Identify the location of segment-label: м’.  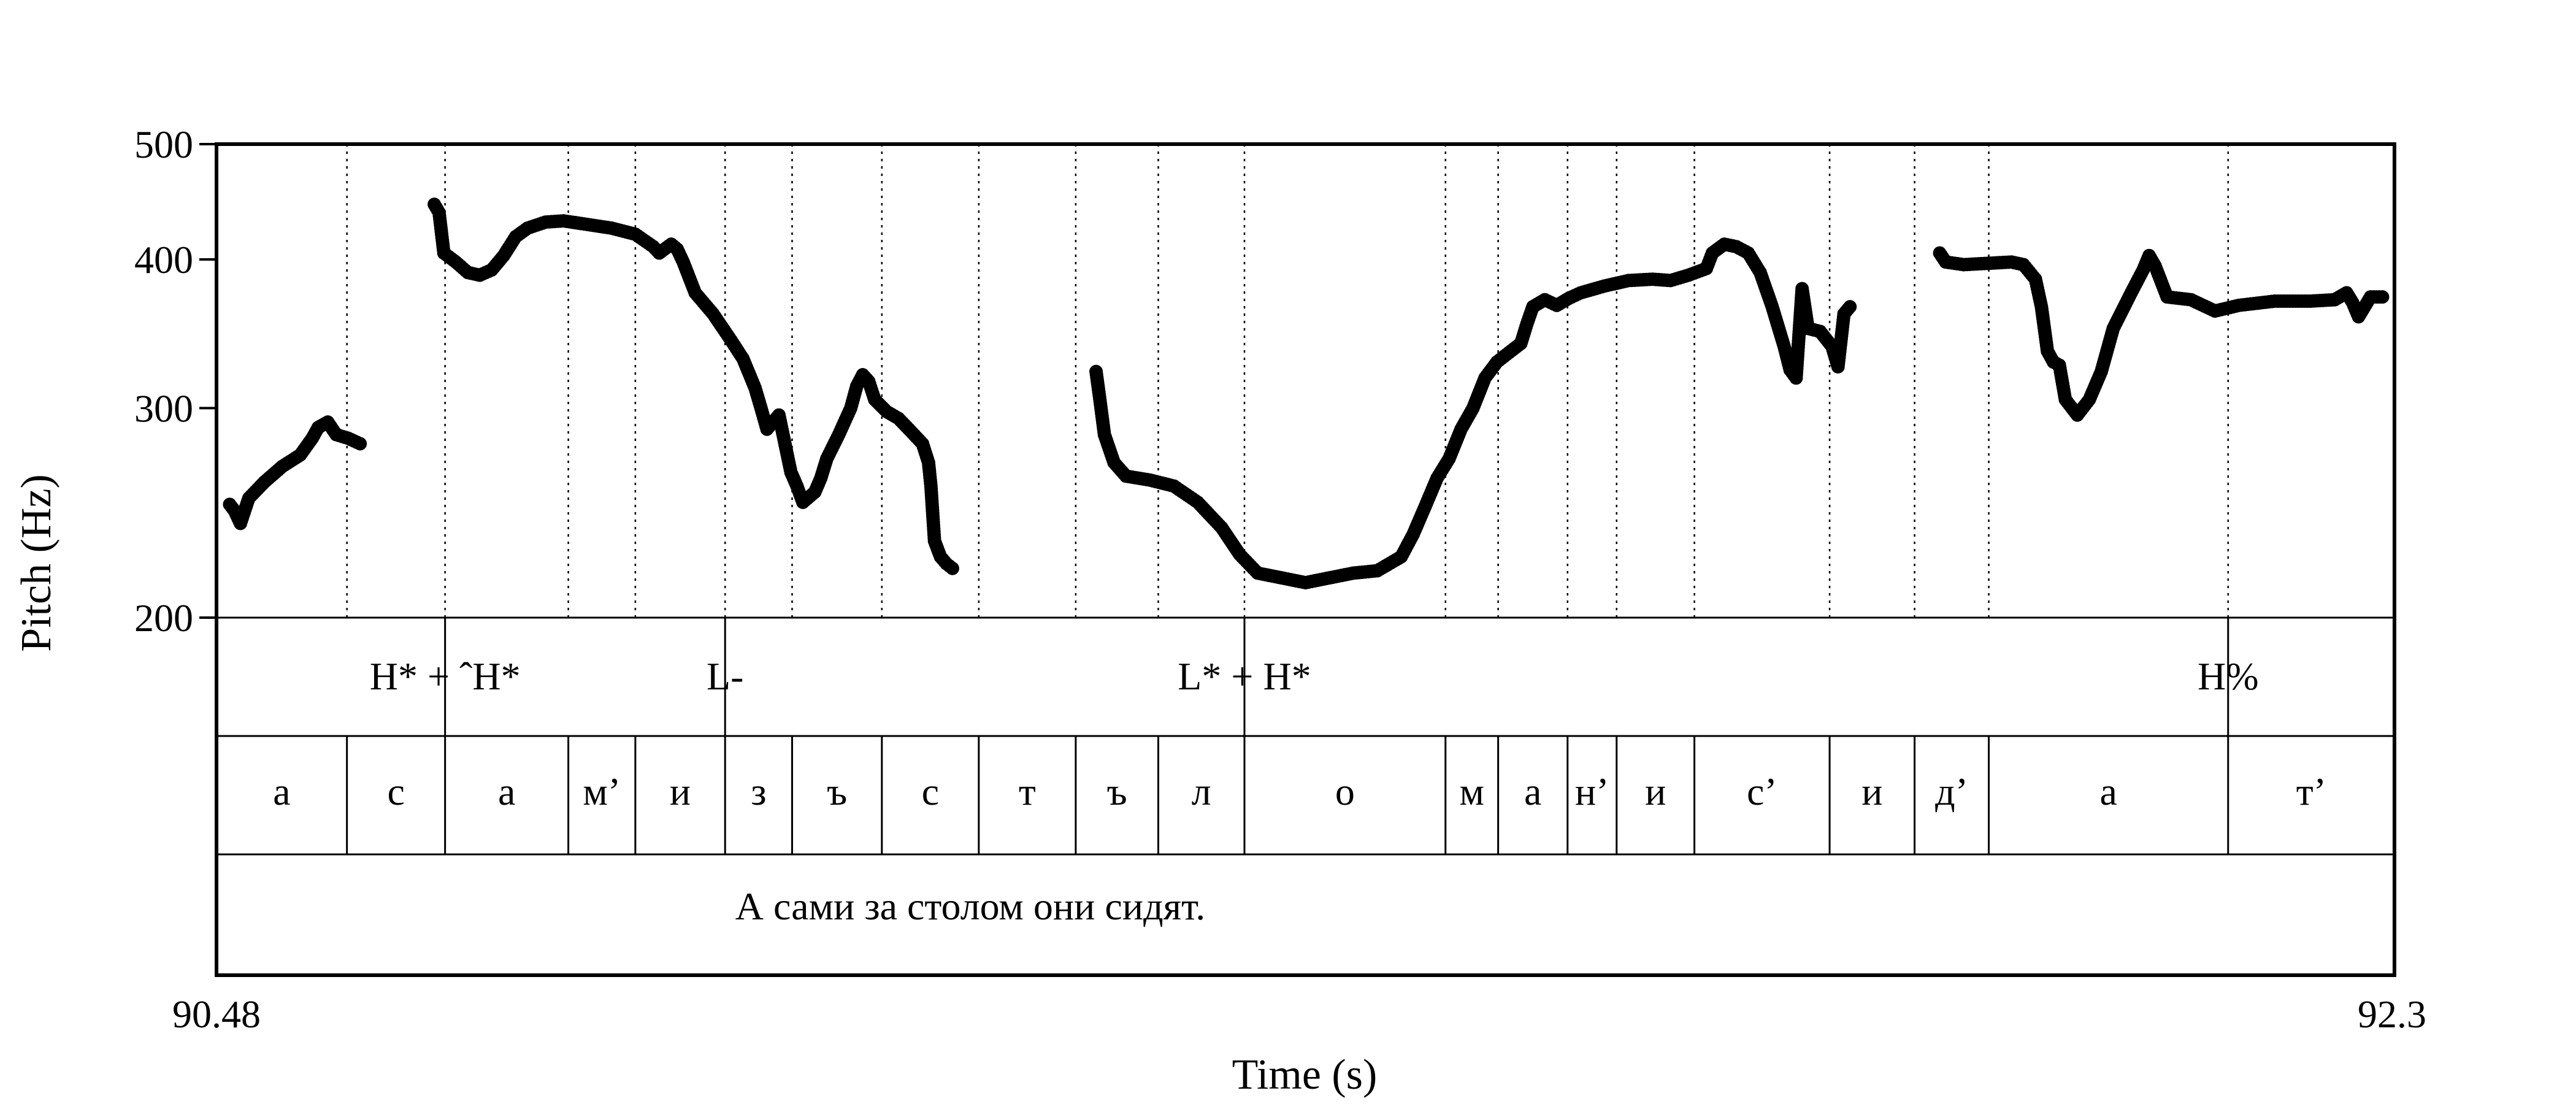
(602, 791).